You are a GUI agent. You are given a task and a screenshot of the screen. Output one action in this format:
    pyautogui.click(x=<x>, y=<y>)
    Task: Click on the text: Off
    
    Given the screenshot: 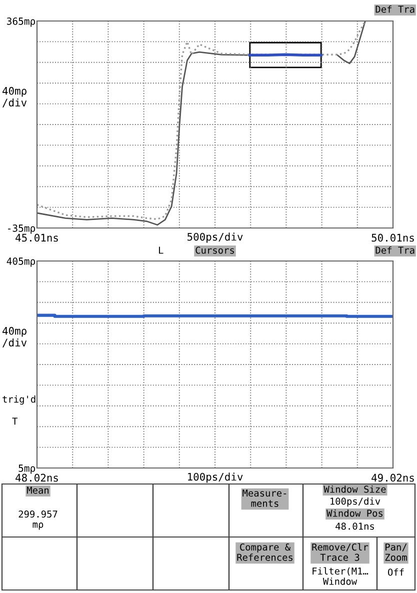 What is the action you would take?
    pyautogui.click(x=396, y=572)
    